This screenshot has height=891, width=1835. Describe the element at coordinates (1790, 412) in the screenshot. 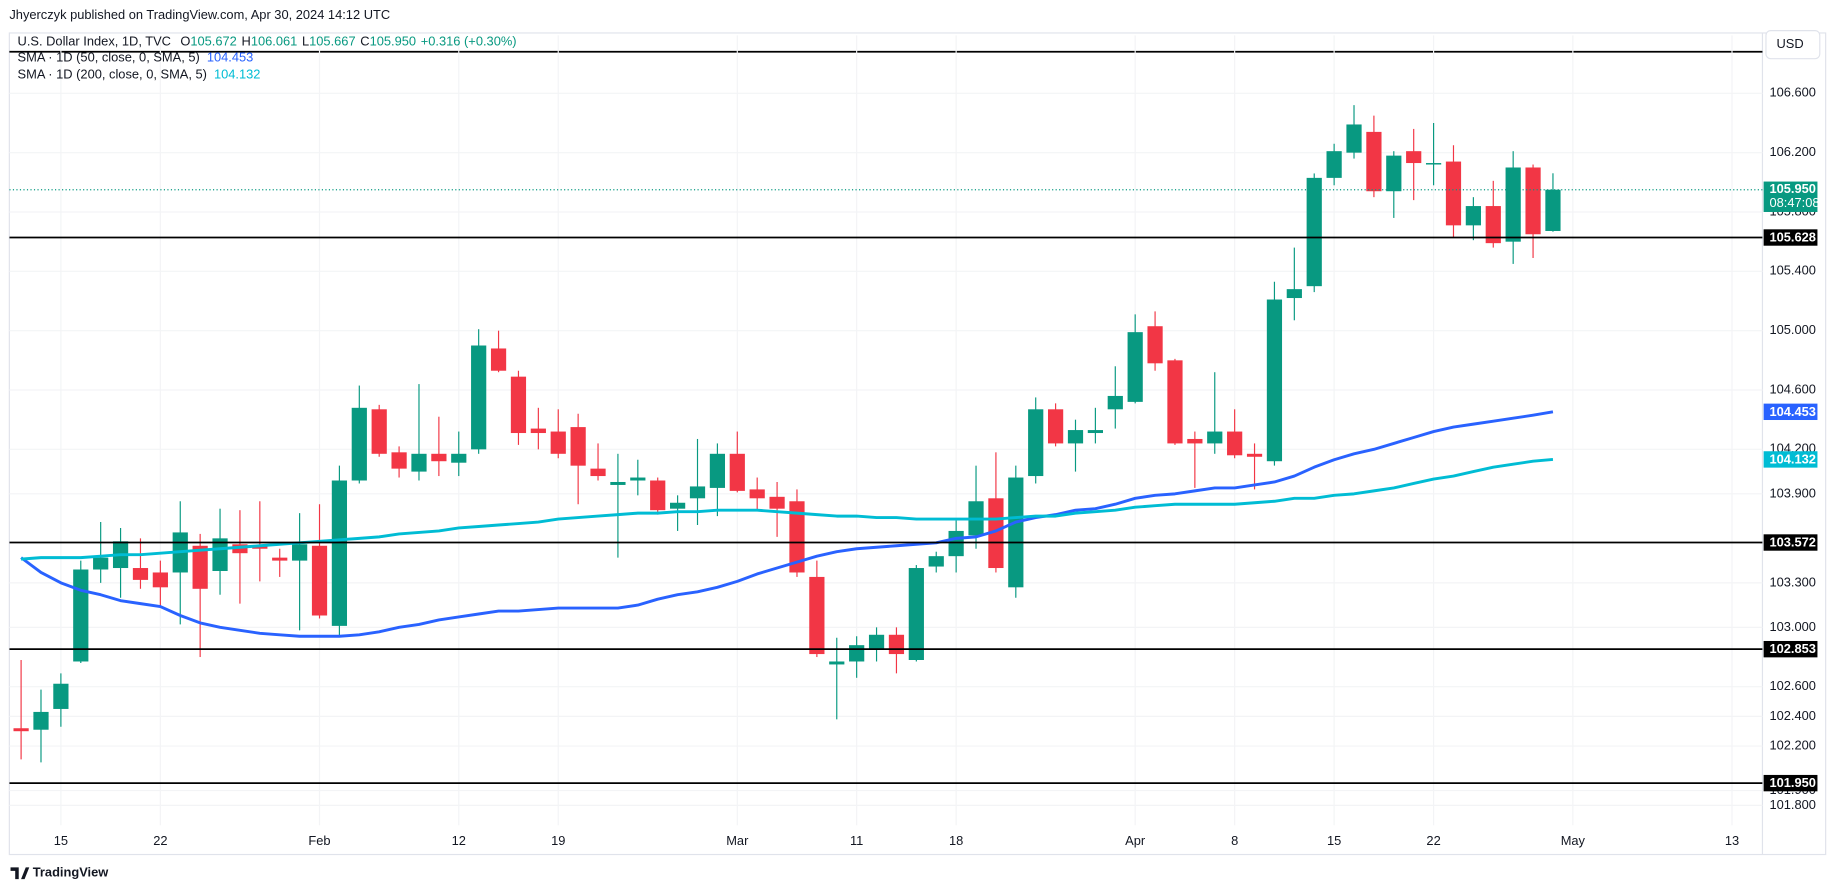

I see `sma-price-box` at that location.